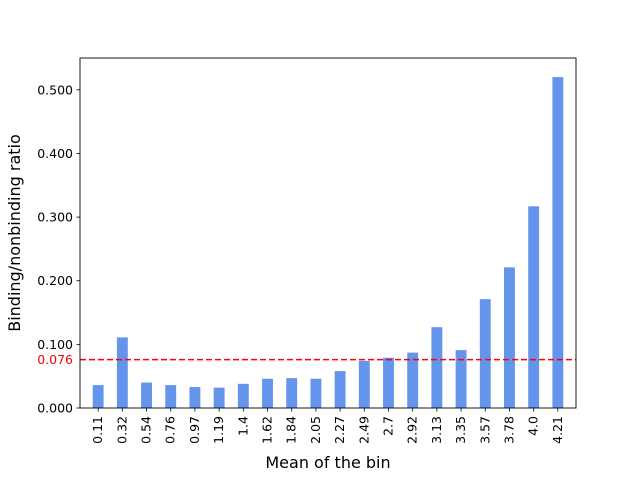 This screenshot has height=480, width=640. I want to click on x-tick-label: 0.54, so click(146, 430).